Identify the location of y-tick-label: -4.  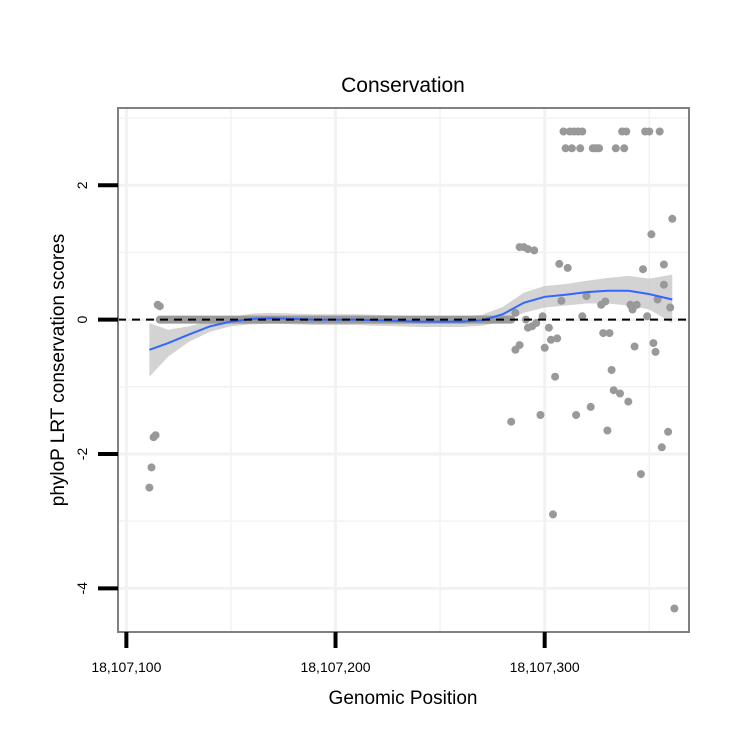
(82, 588).